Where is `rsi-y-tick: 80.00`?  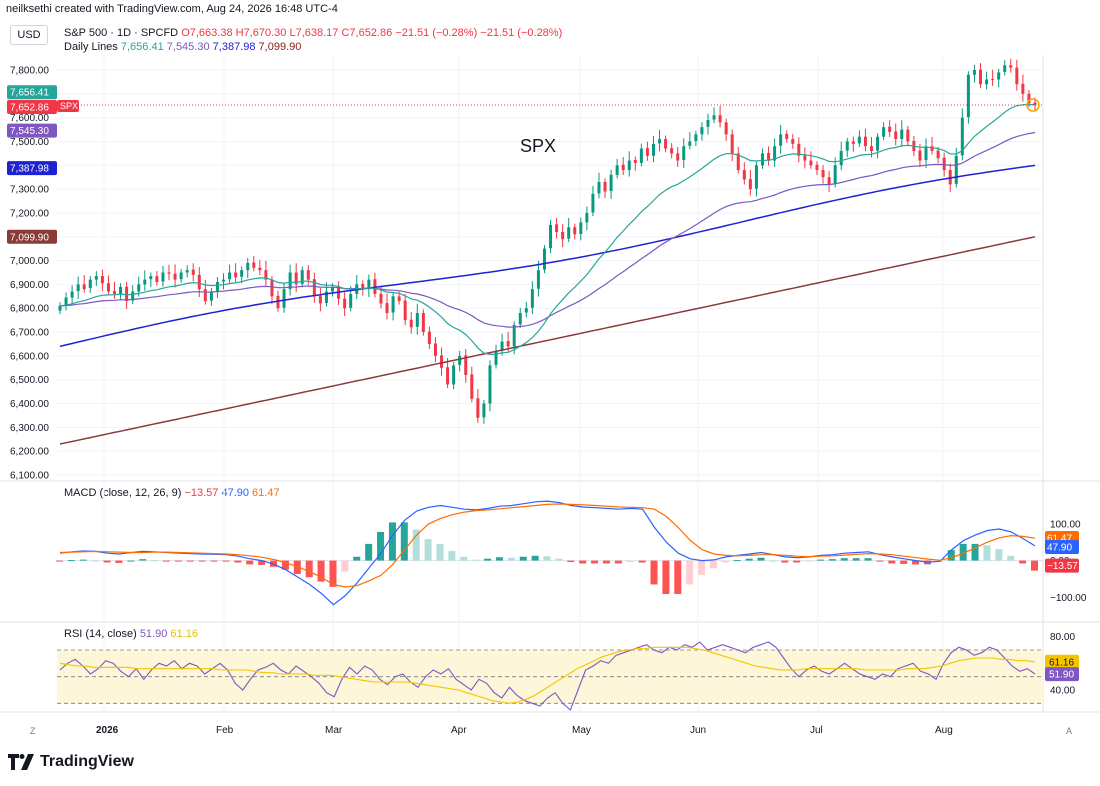
rsi-y-tick: 80.00 is located at coordinates (1062, 637).